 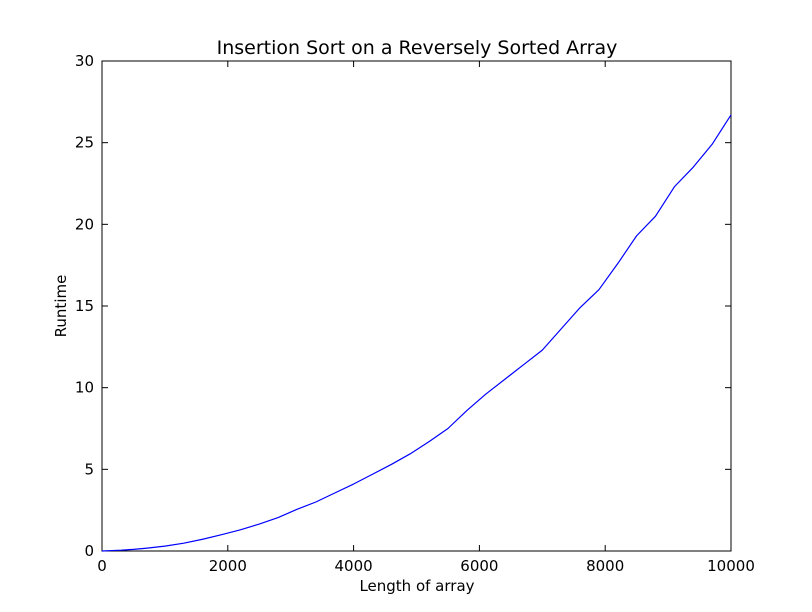 What do you see at coordinates (228, 566) in the screenshot?
I see `x-tick-label: 2000` at bounding box center [228, 566].